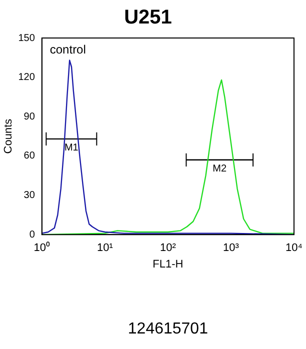 This screenshot has width=306, height=349. Describe the element at coordinates (71, 148) in the screenshot. I see `series-label: M1` at that location.